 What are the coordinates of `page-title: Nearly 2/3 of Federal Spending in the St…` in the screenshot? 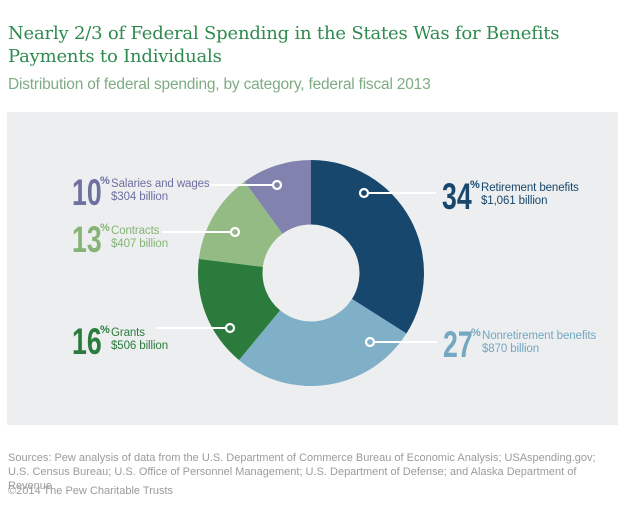 It's located at (284, 45).